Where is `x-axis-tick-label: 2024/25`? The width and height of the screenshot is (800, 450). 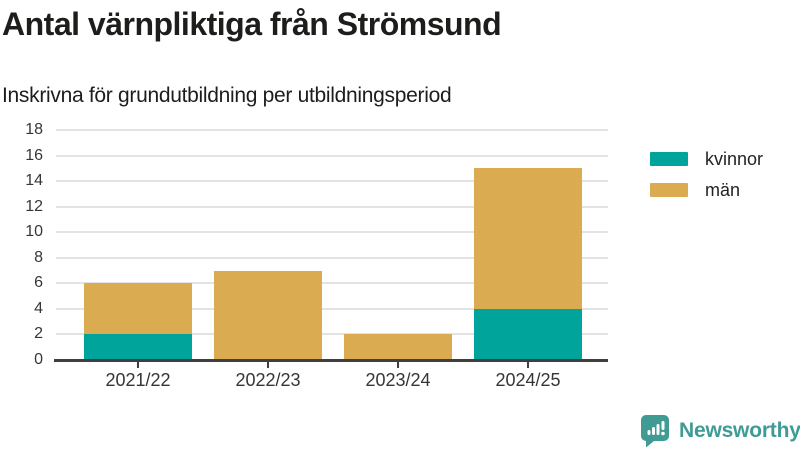 x-axis-tick-label: 2024/25 is located at coordinates (528, 380).